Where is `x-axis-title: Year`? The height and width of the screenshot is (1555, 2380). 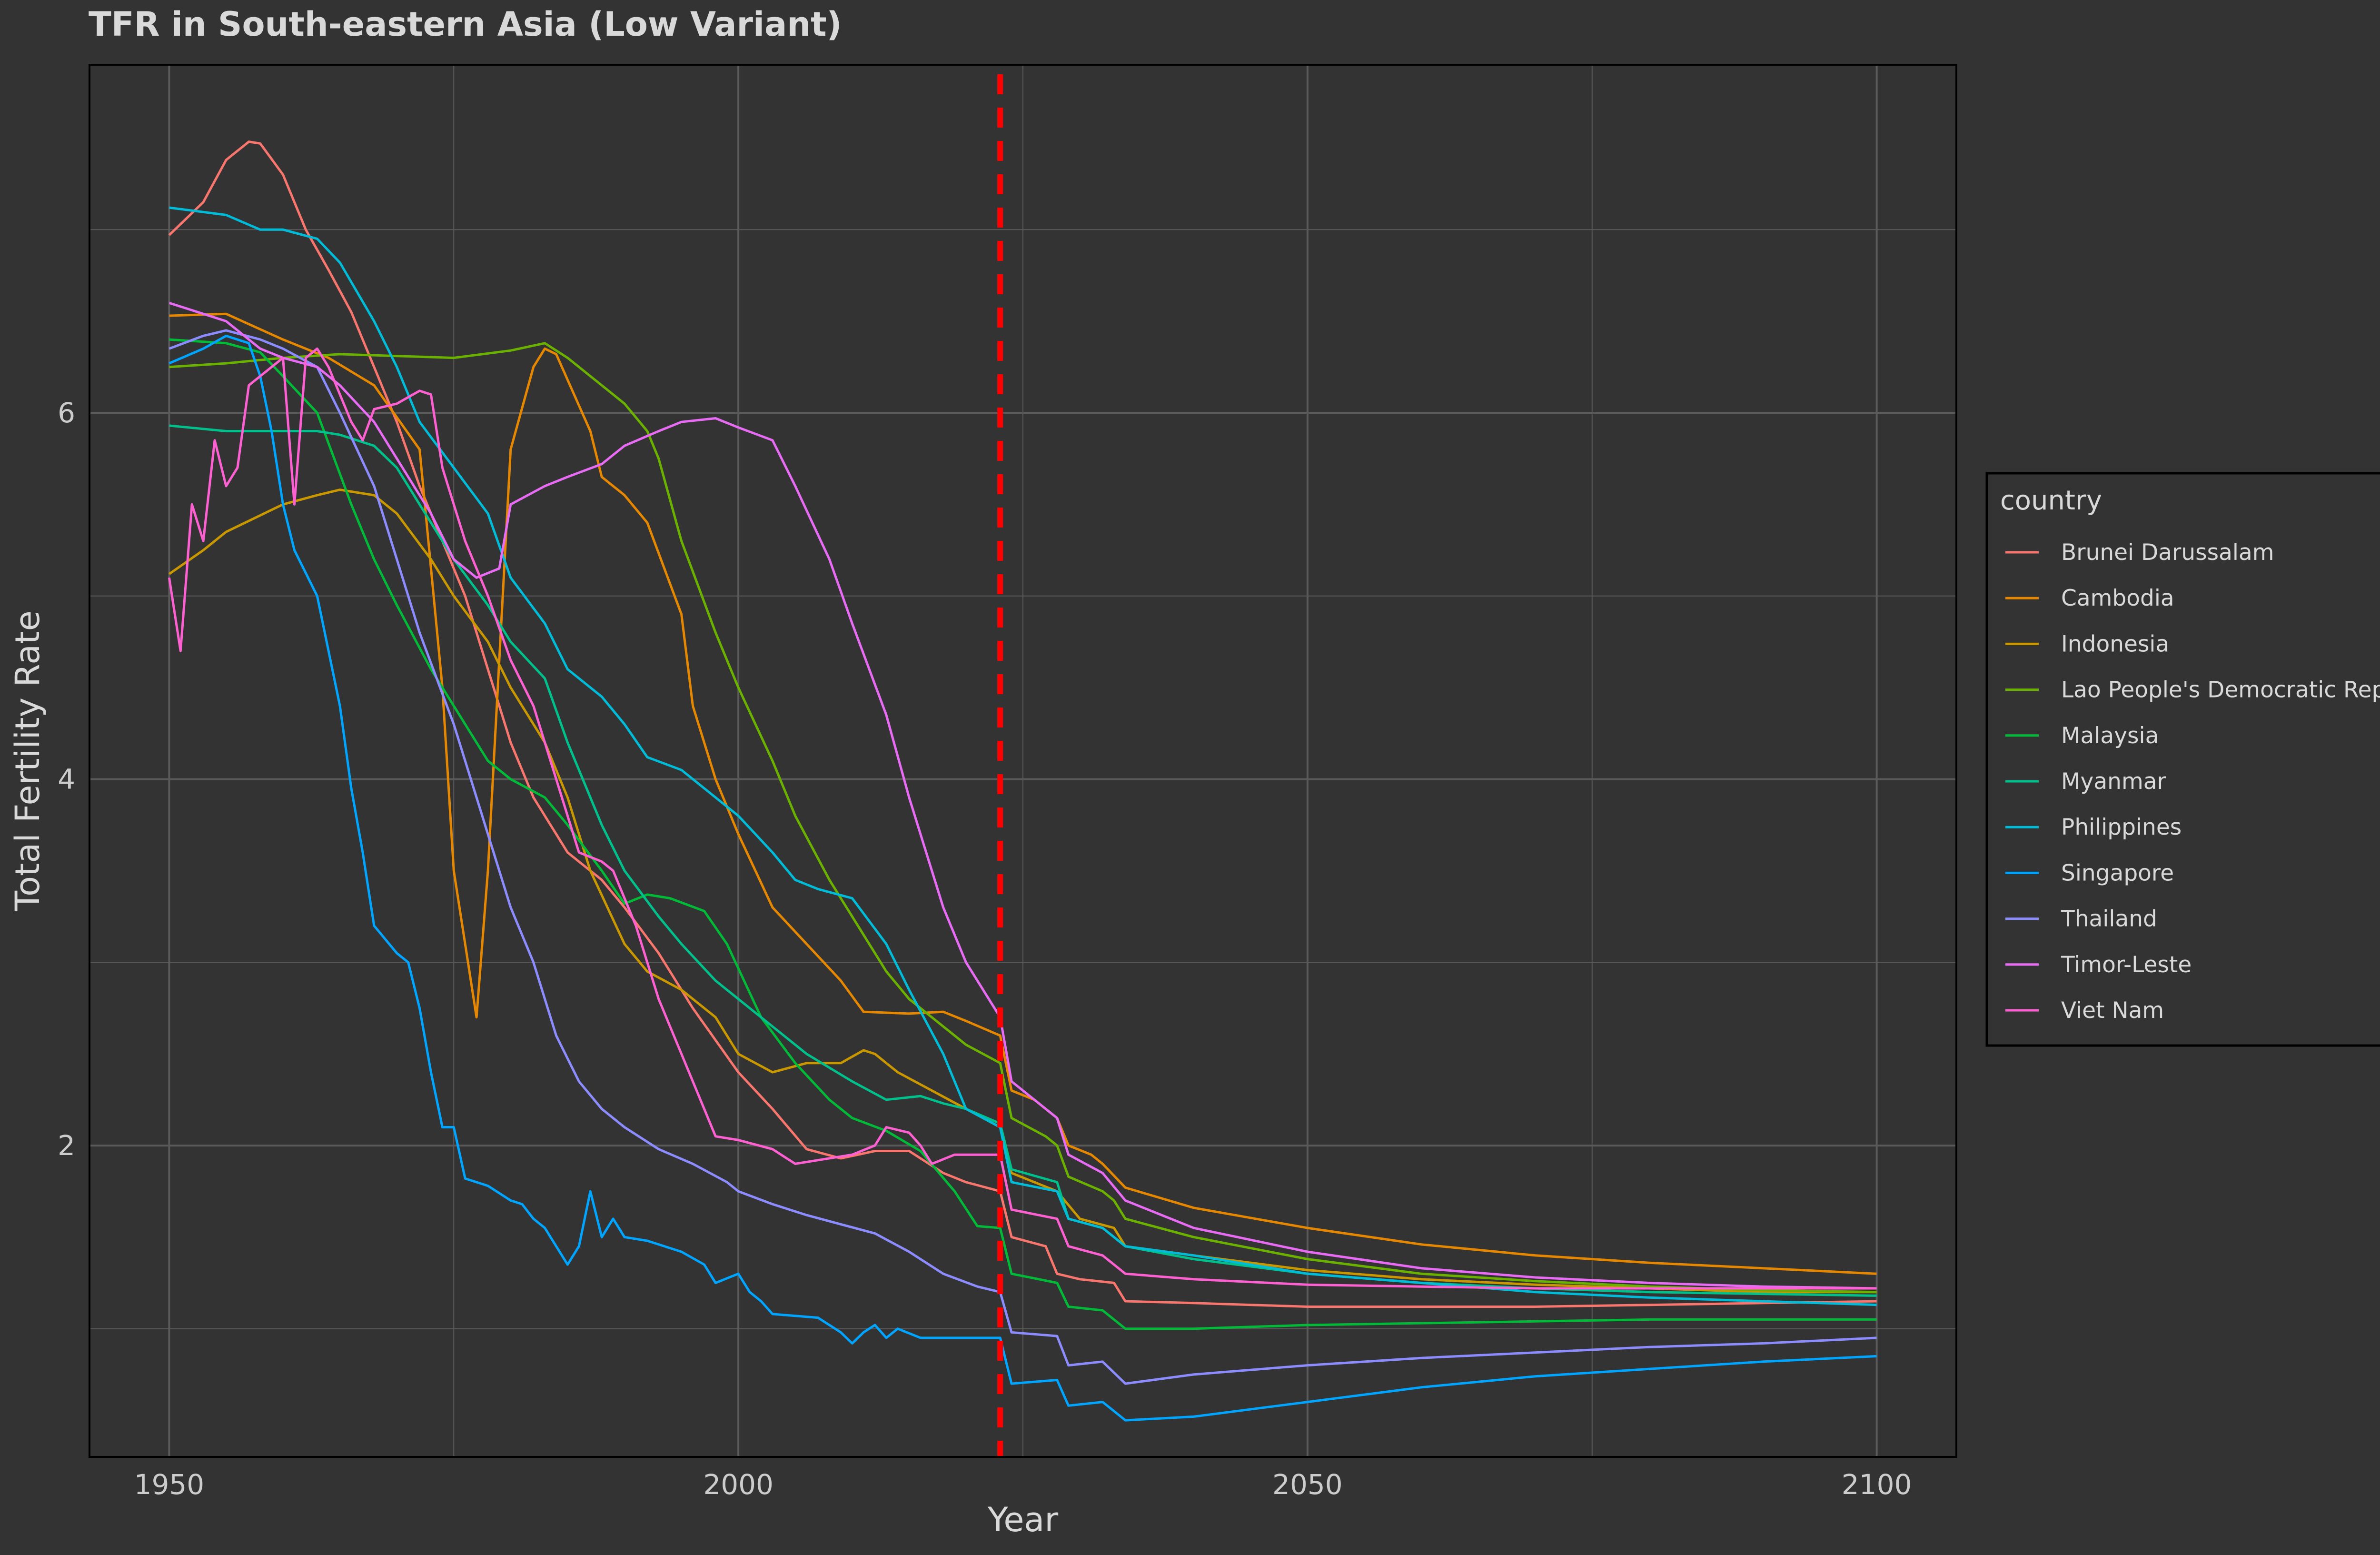 x-axis-title: Year is located at coordinates (1022, 1519).